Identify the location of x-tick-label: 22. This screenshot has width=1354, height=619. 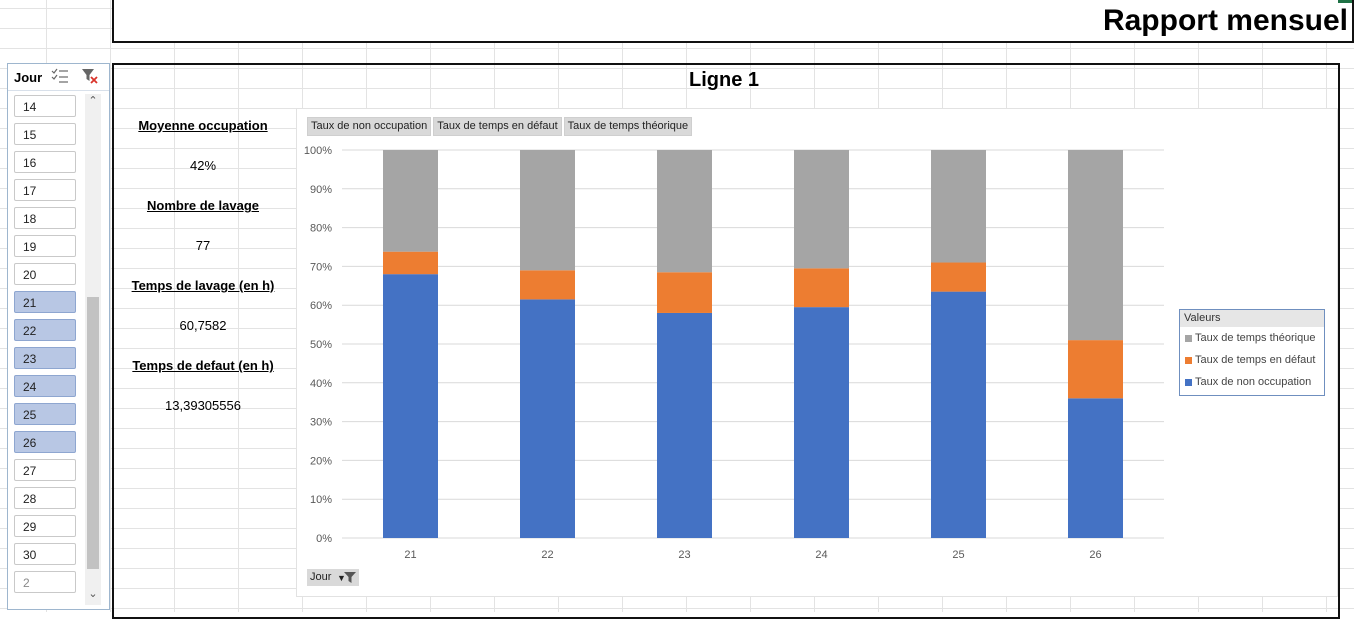
(547, 555).